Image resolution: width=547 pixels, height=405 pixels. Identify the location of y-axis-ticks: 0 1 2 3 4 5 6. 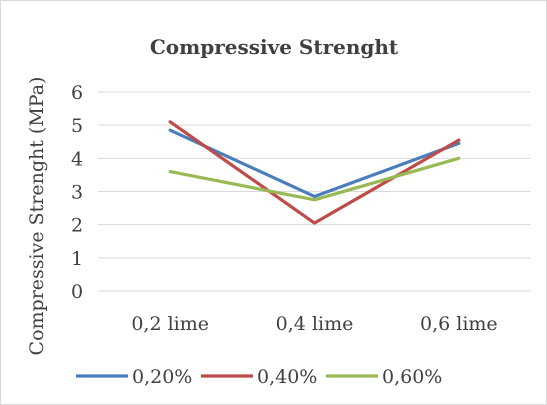
(77, 192).